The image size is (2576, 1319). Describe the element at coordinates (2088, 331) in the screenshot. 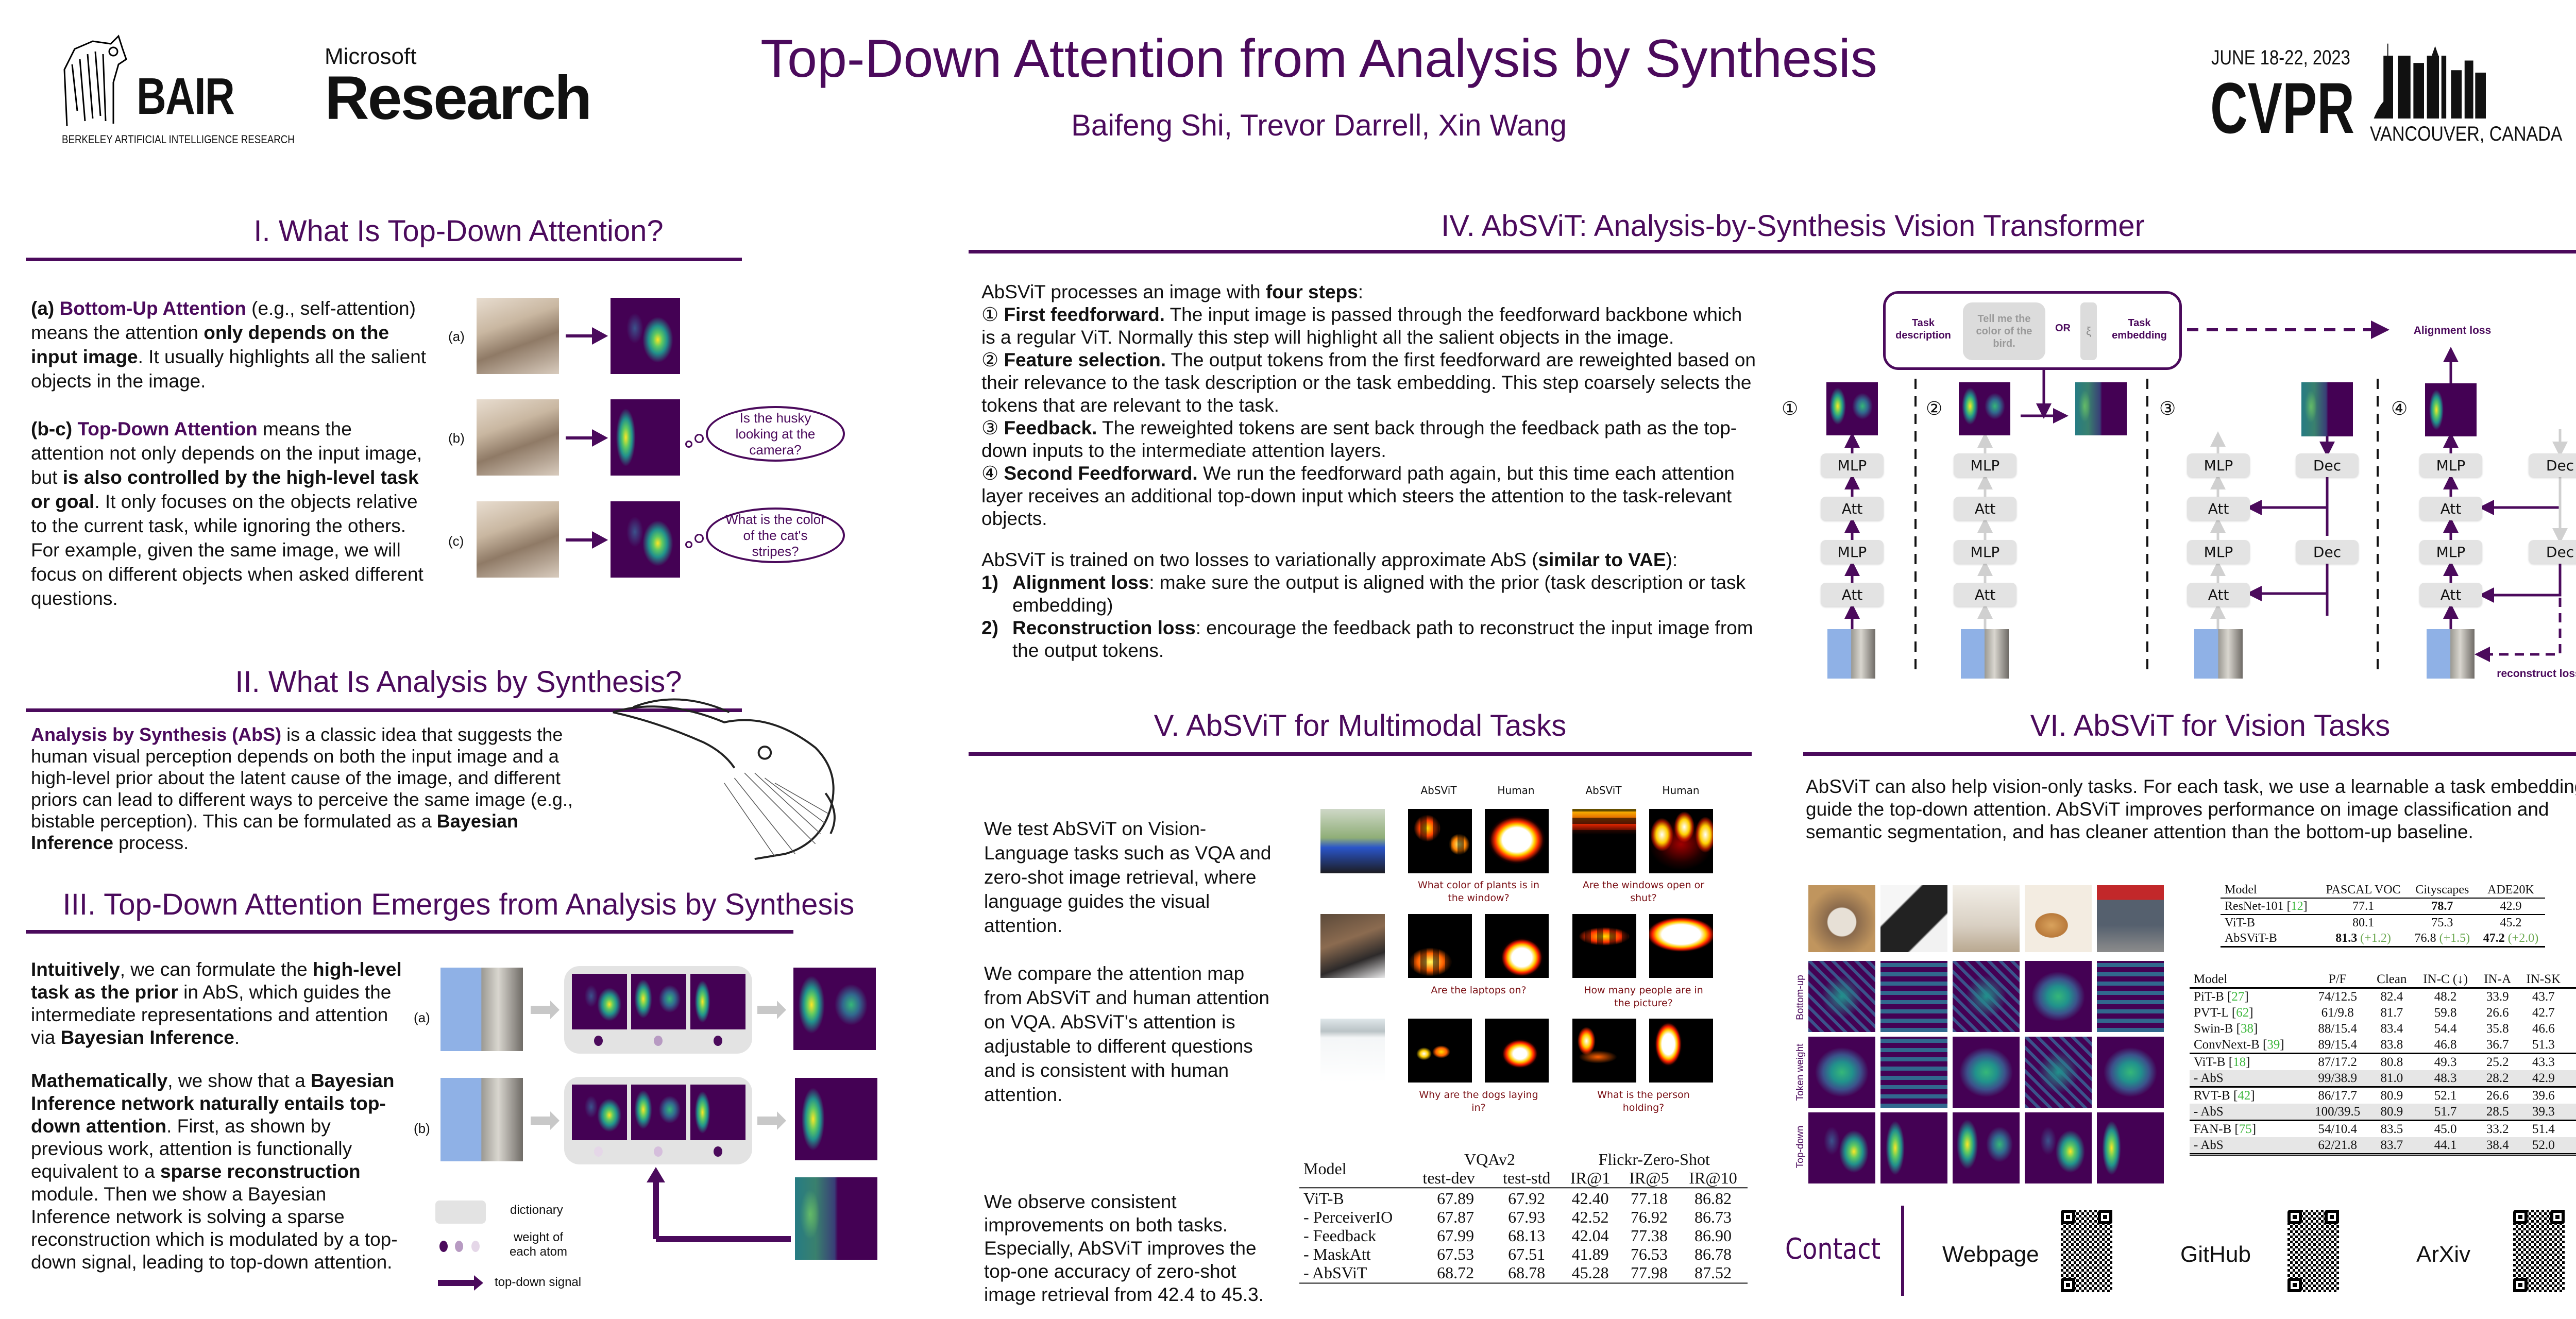

I see `task-embedding-vector: ξ` at that location.